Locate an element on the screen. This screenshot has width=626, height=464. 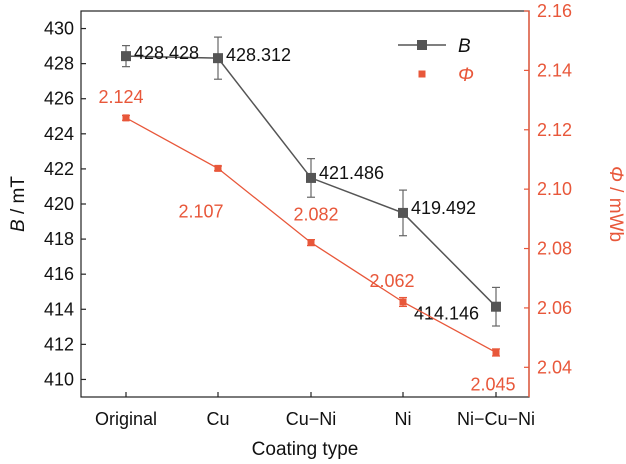
left-tick-label: 414 is located at coordinates (59, 309).